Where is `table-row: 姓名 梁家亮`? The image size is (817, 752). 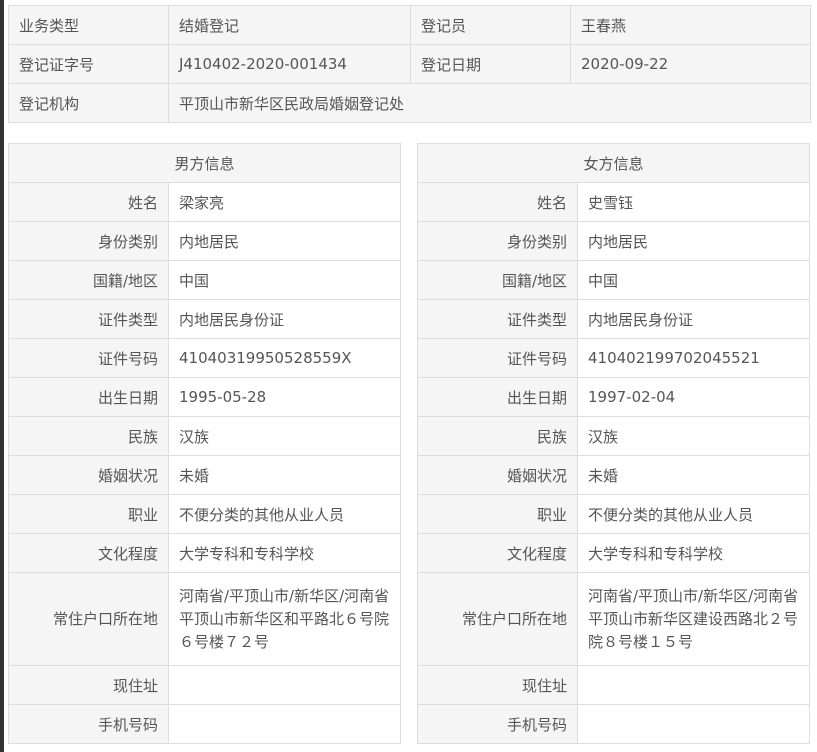
table-row: 姓名 梁家亮 is located at coordinates (204, 202).